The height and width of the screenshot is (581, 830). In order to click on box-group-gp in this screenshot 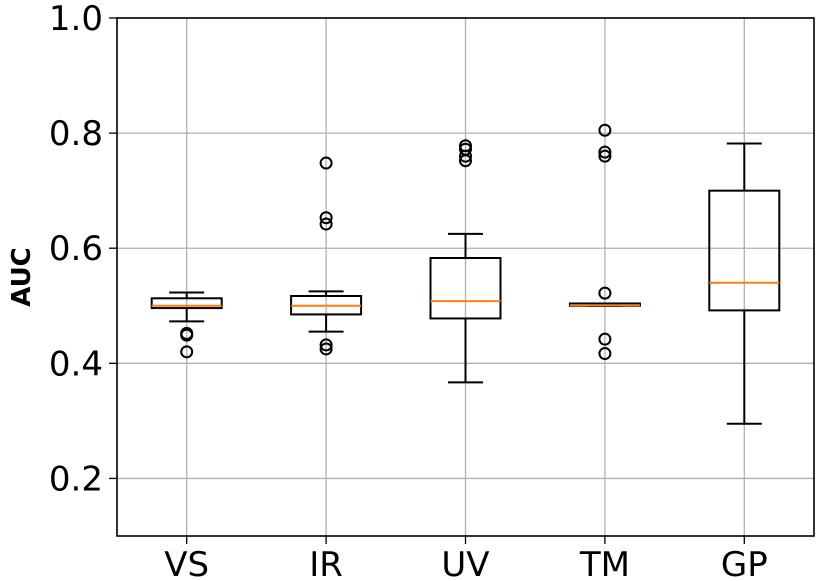, I will do `click(744, 283)`.